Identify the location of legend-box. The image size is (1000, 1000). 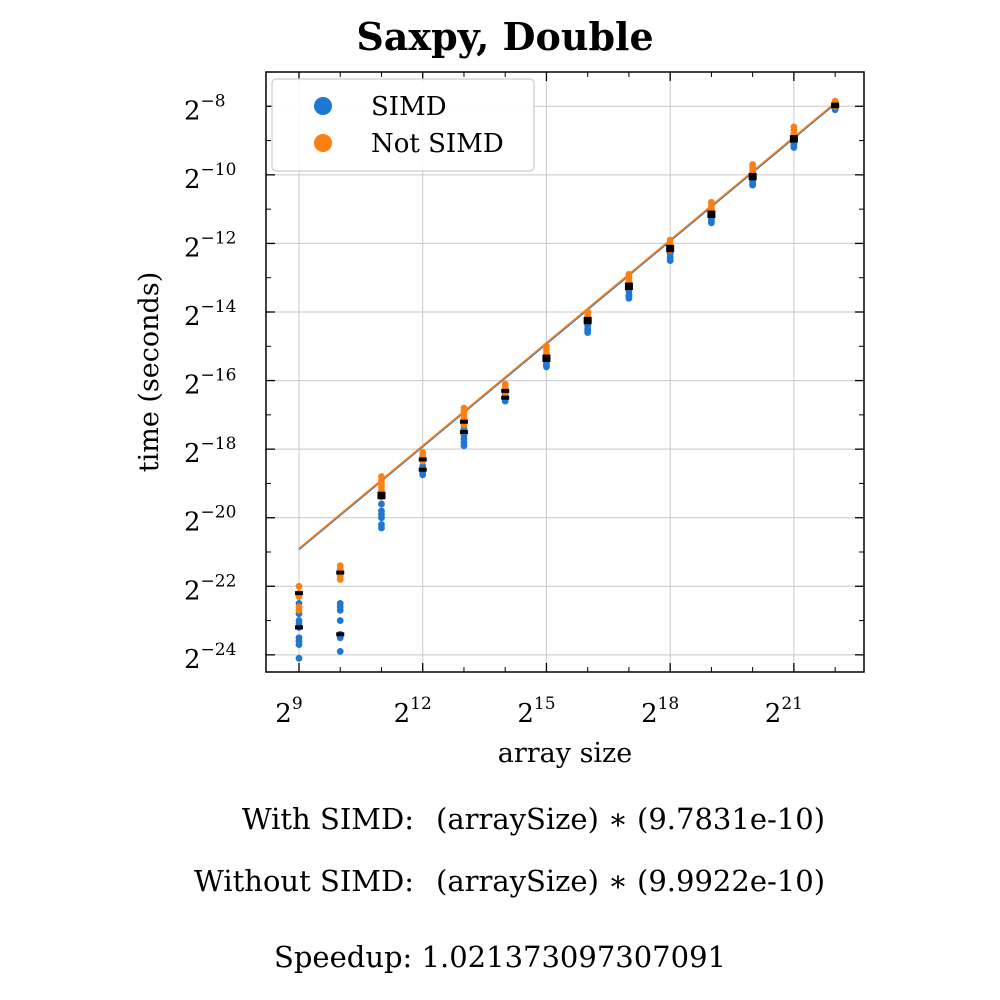
(403, 125).